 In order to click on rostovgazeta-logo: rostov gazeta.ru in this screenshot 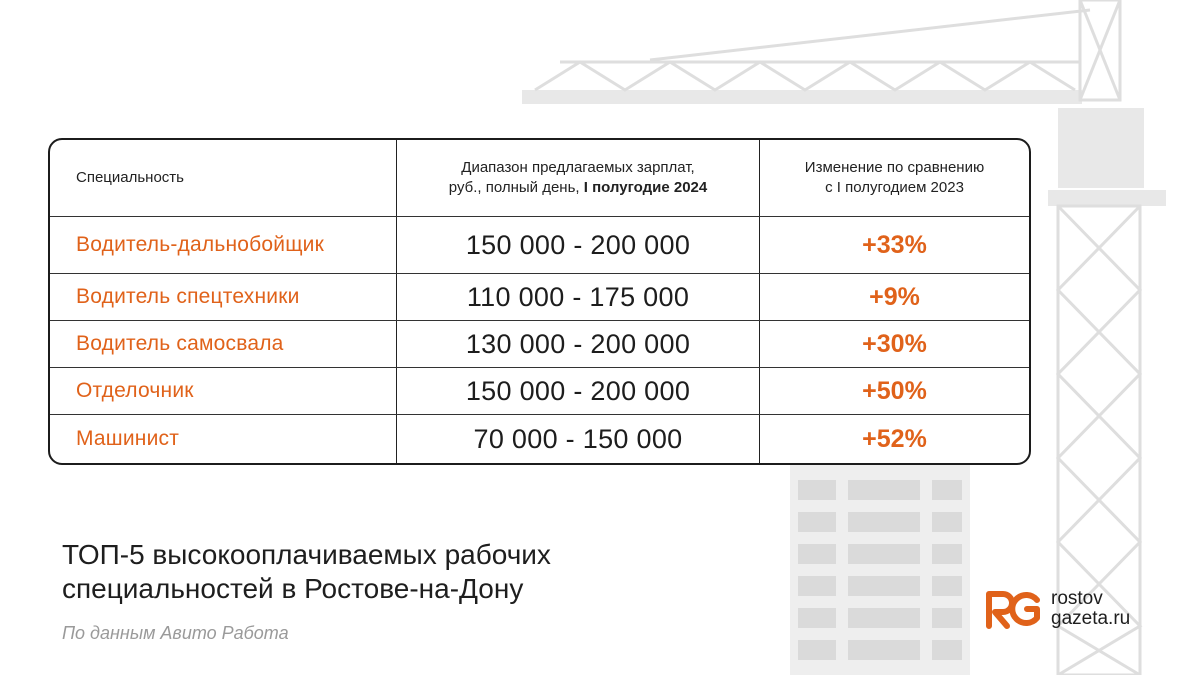, I will do `click(1080, 609)`.